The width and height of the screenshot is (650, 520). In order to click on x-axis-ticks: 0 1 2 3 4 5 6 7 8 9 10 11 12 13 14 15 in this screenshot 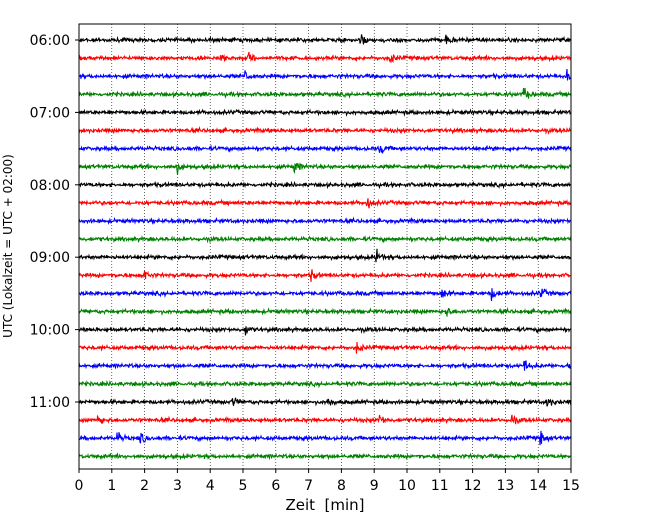, I will do `click(327, 481)`.